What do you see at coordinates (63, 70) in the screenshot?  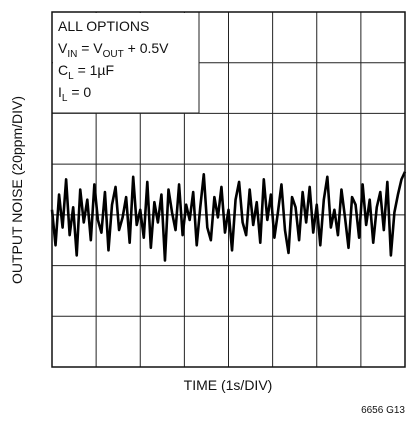 I see `annotation-text: C` at bounding box center [63, 70].